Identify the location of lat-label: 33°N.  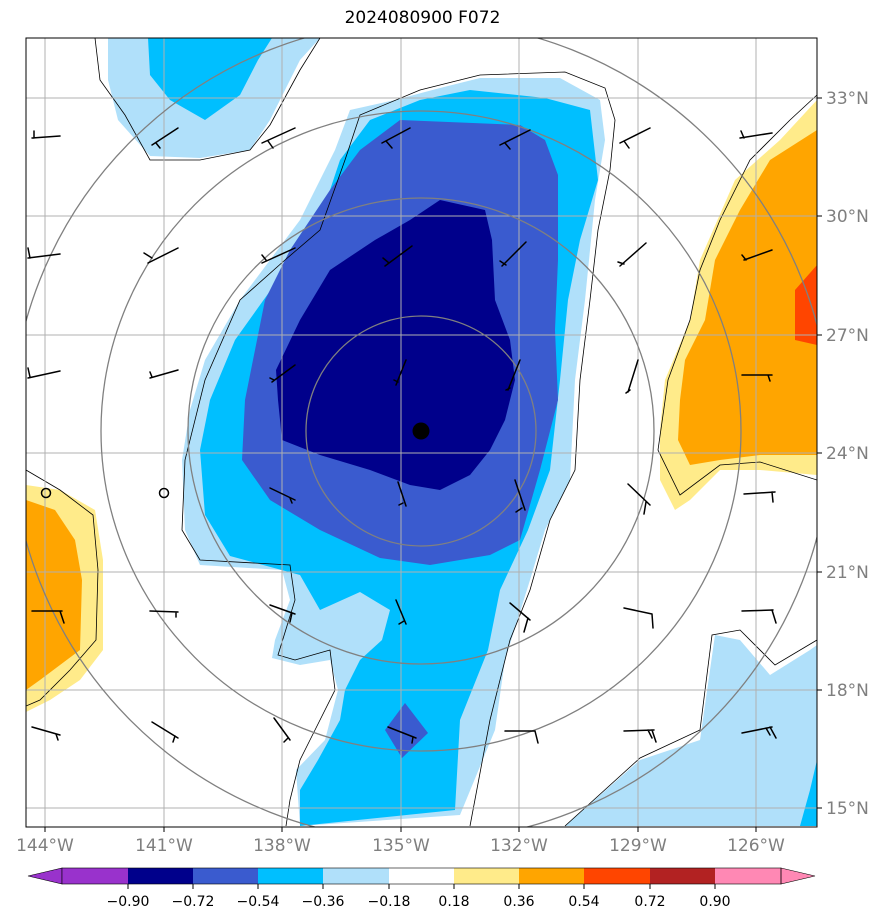
(847, 99).